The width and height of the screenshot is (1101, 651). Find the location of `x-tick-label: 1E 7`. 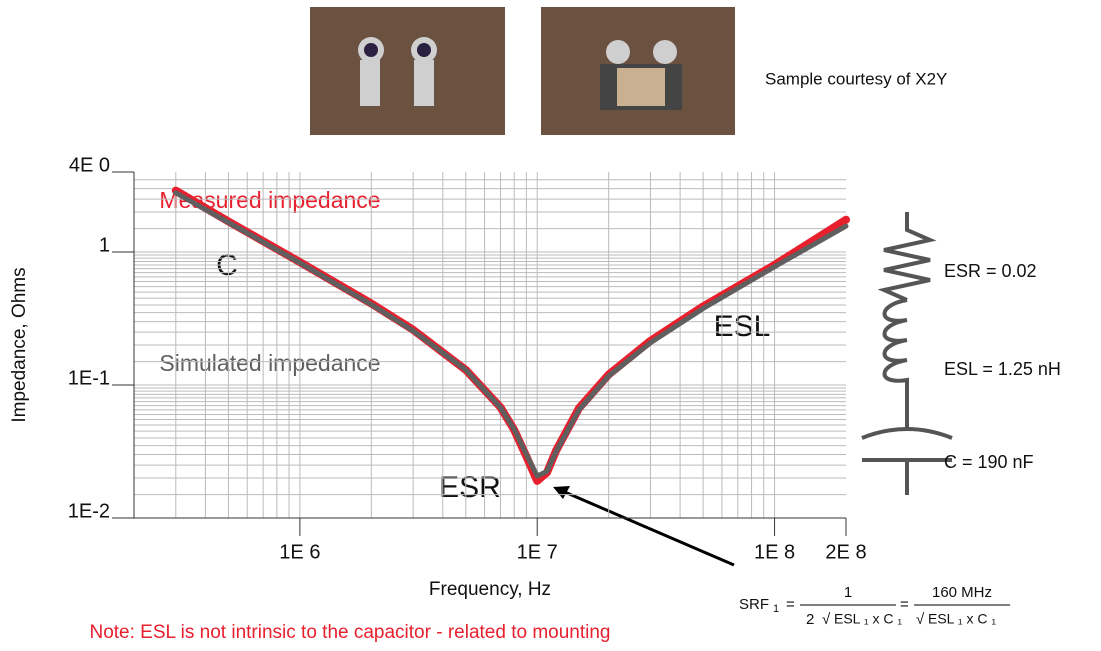

x-tick-label: 1E 7 is located at coordinates (537, 552).